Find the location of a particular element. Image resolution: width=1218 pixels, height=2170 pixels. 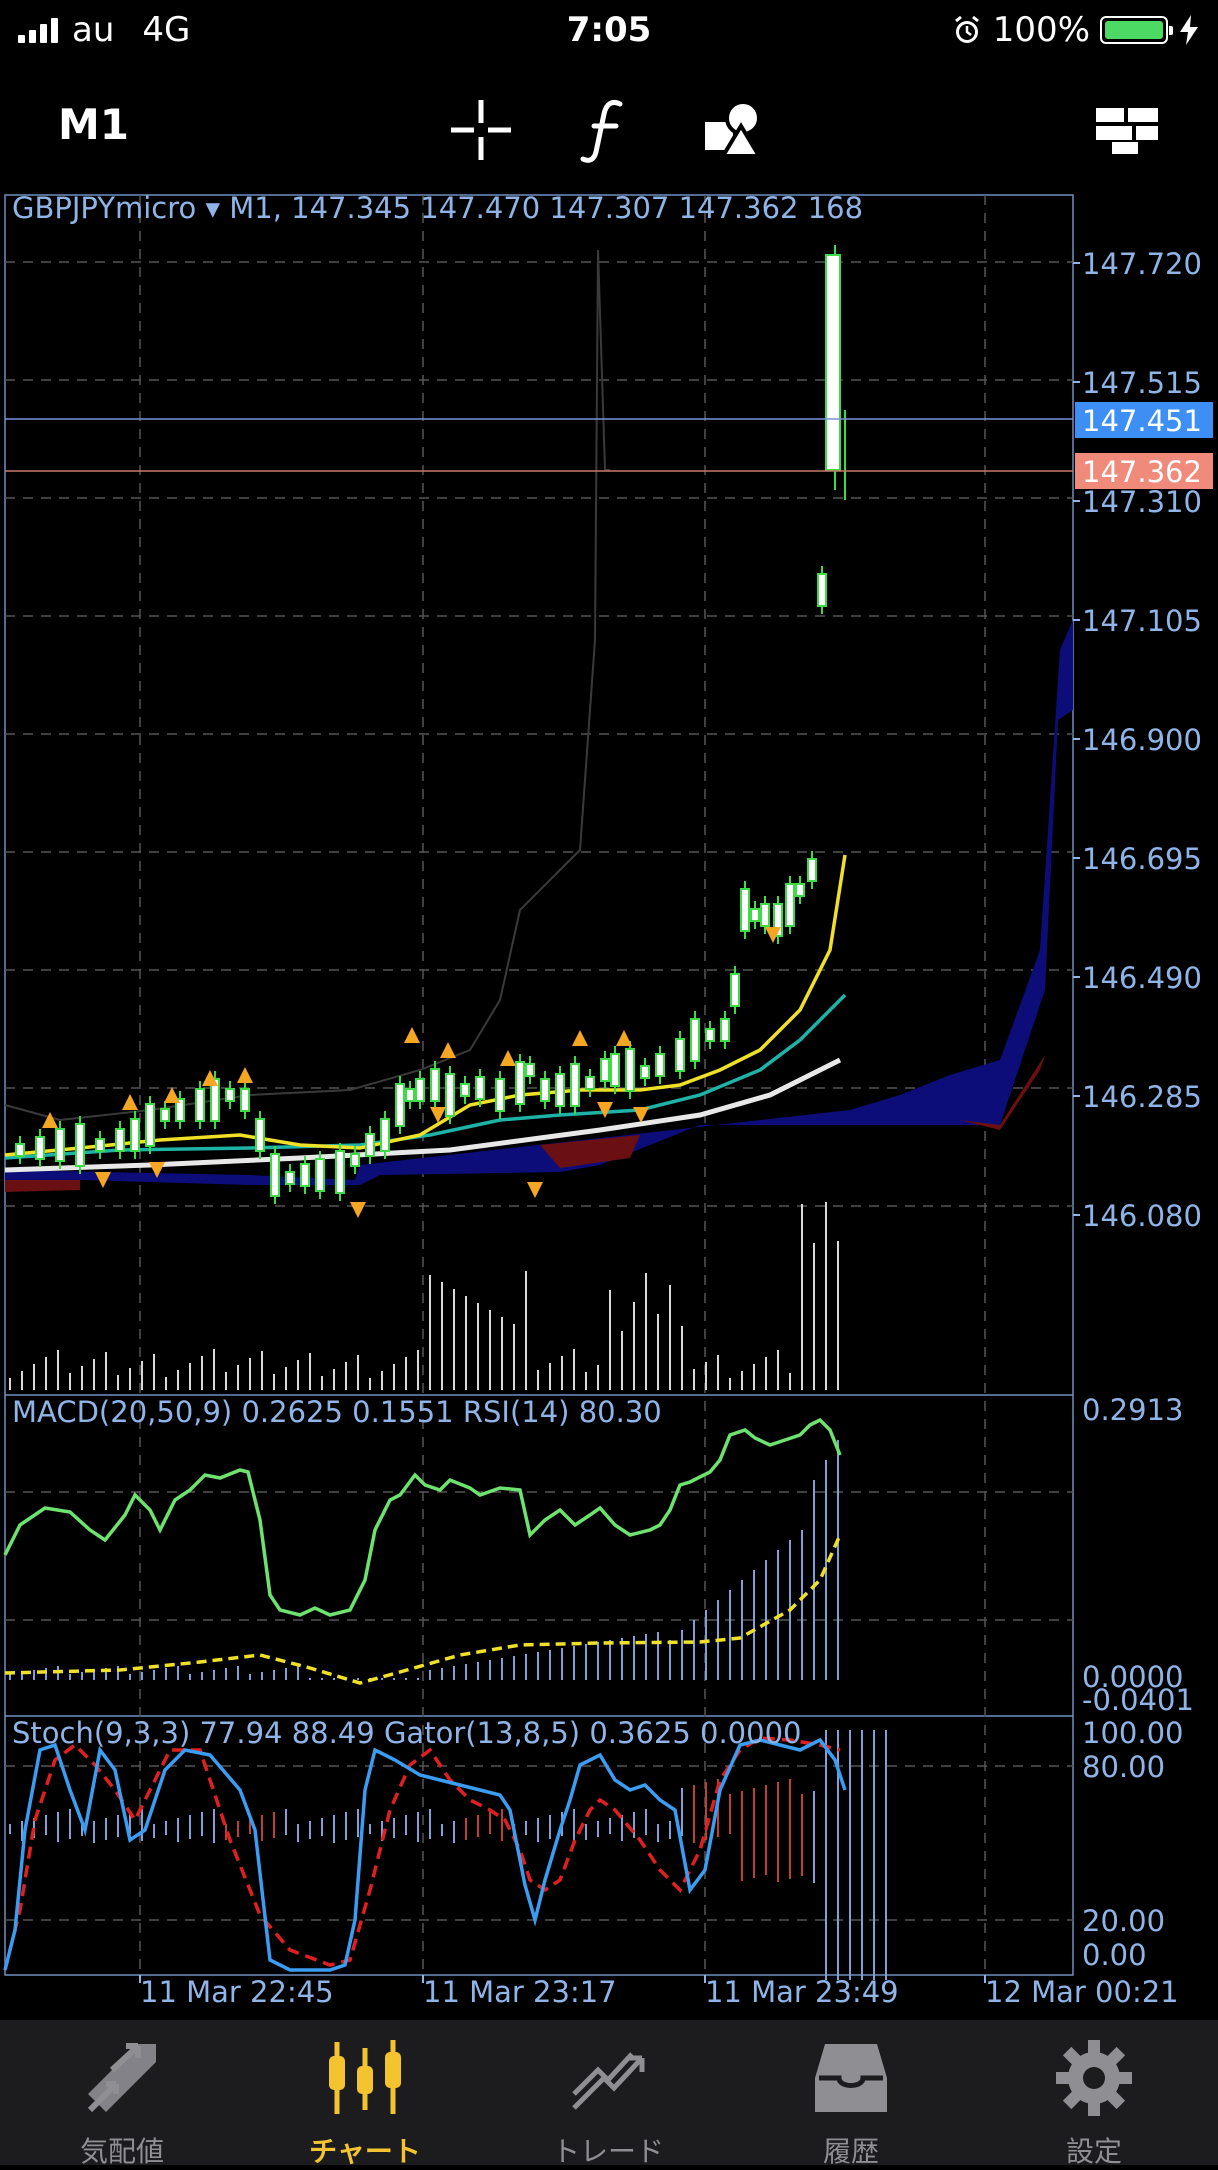

timeframe-button: M1 is located at coordinates (94, 124).